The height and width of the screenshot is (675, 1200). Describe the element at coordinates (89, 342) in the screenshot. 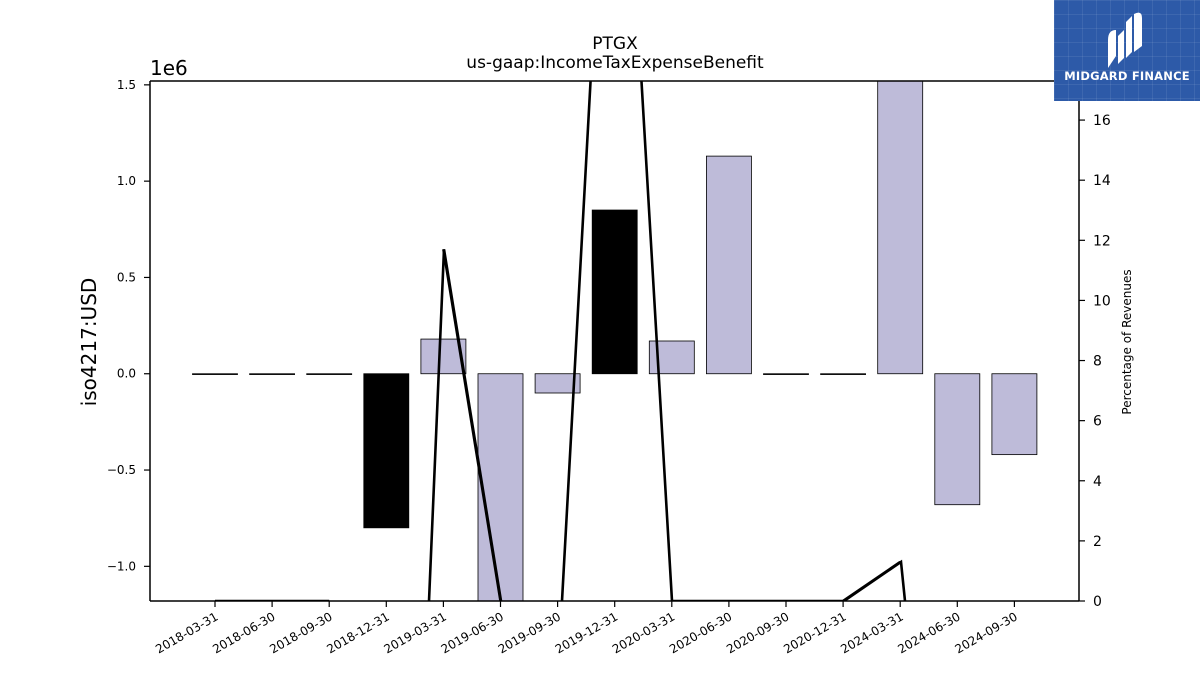

I see `y-axis-label: iso4217:USD` at that location.